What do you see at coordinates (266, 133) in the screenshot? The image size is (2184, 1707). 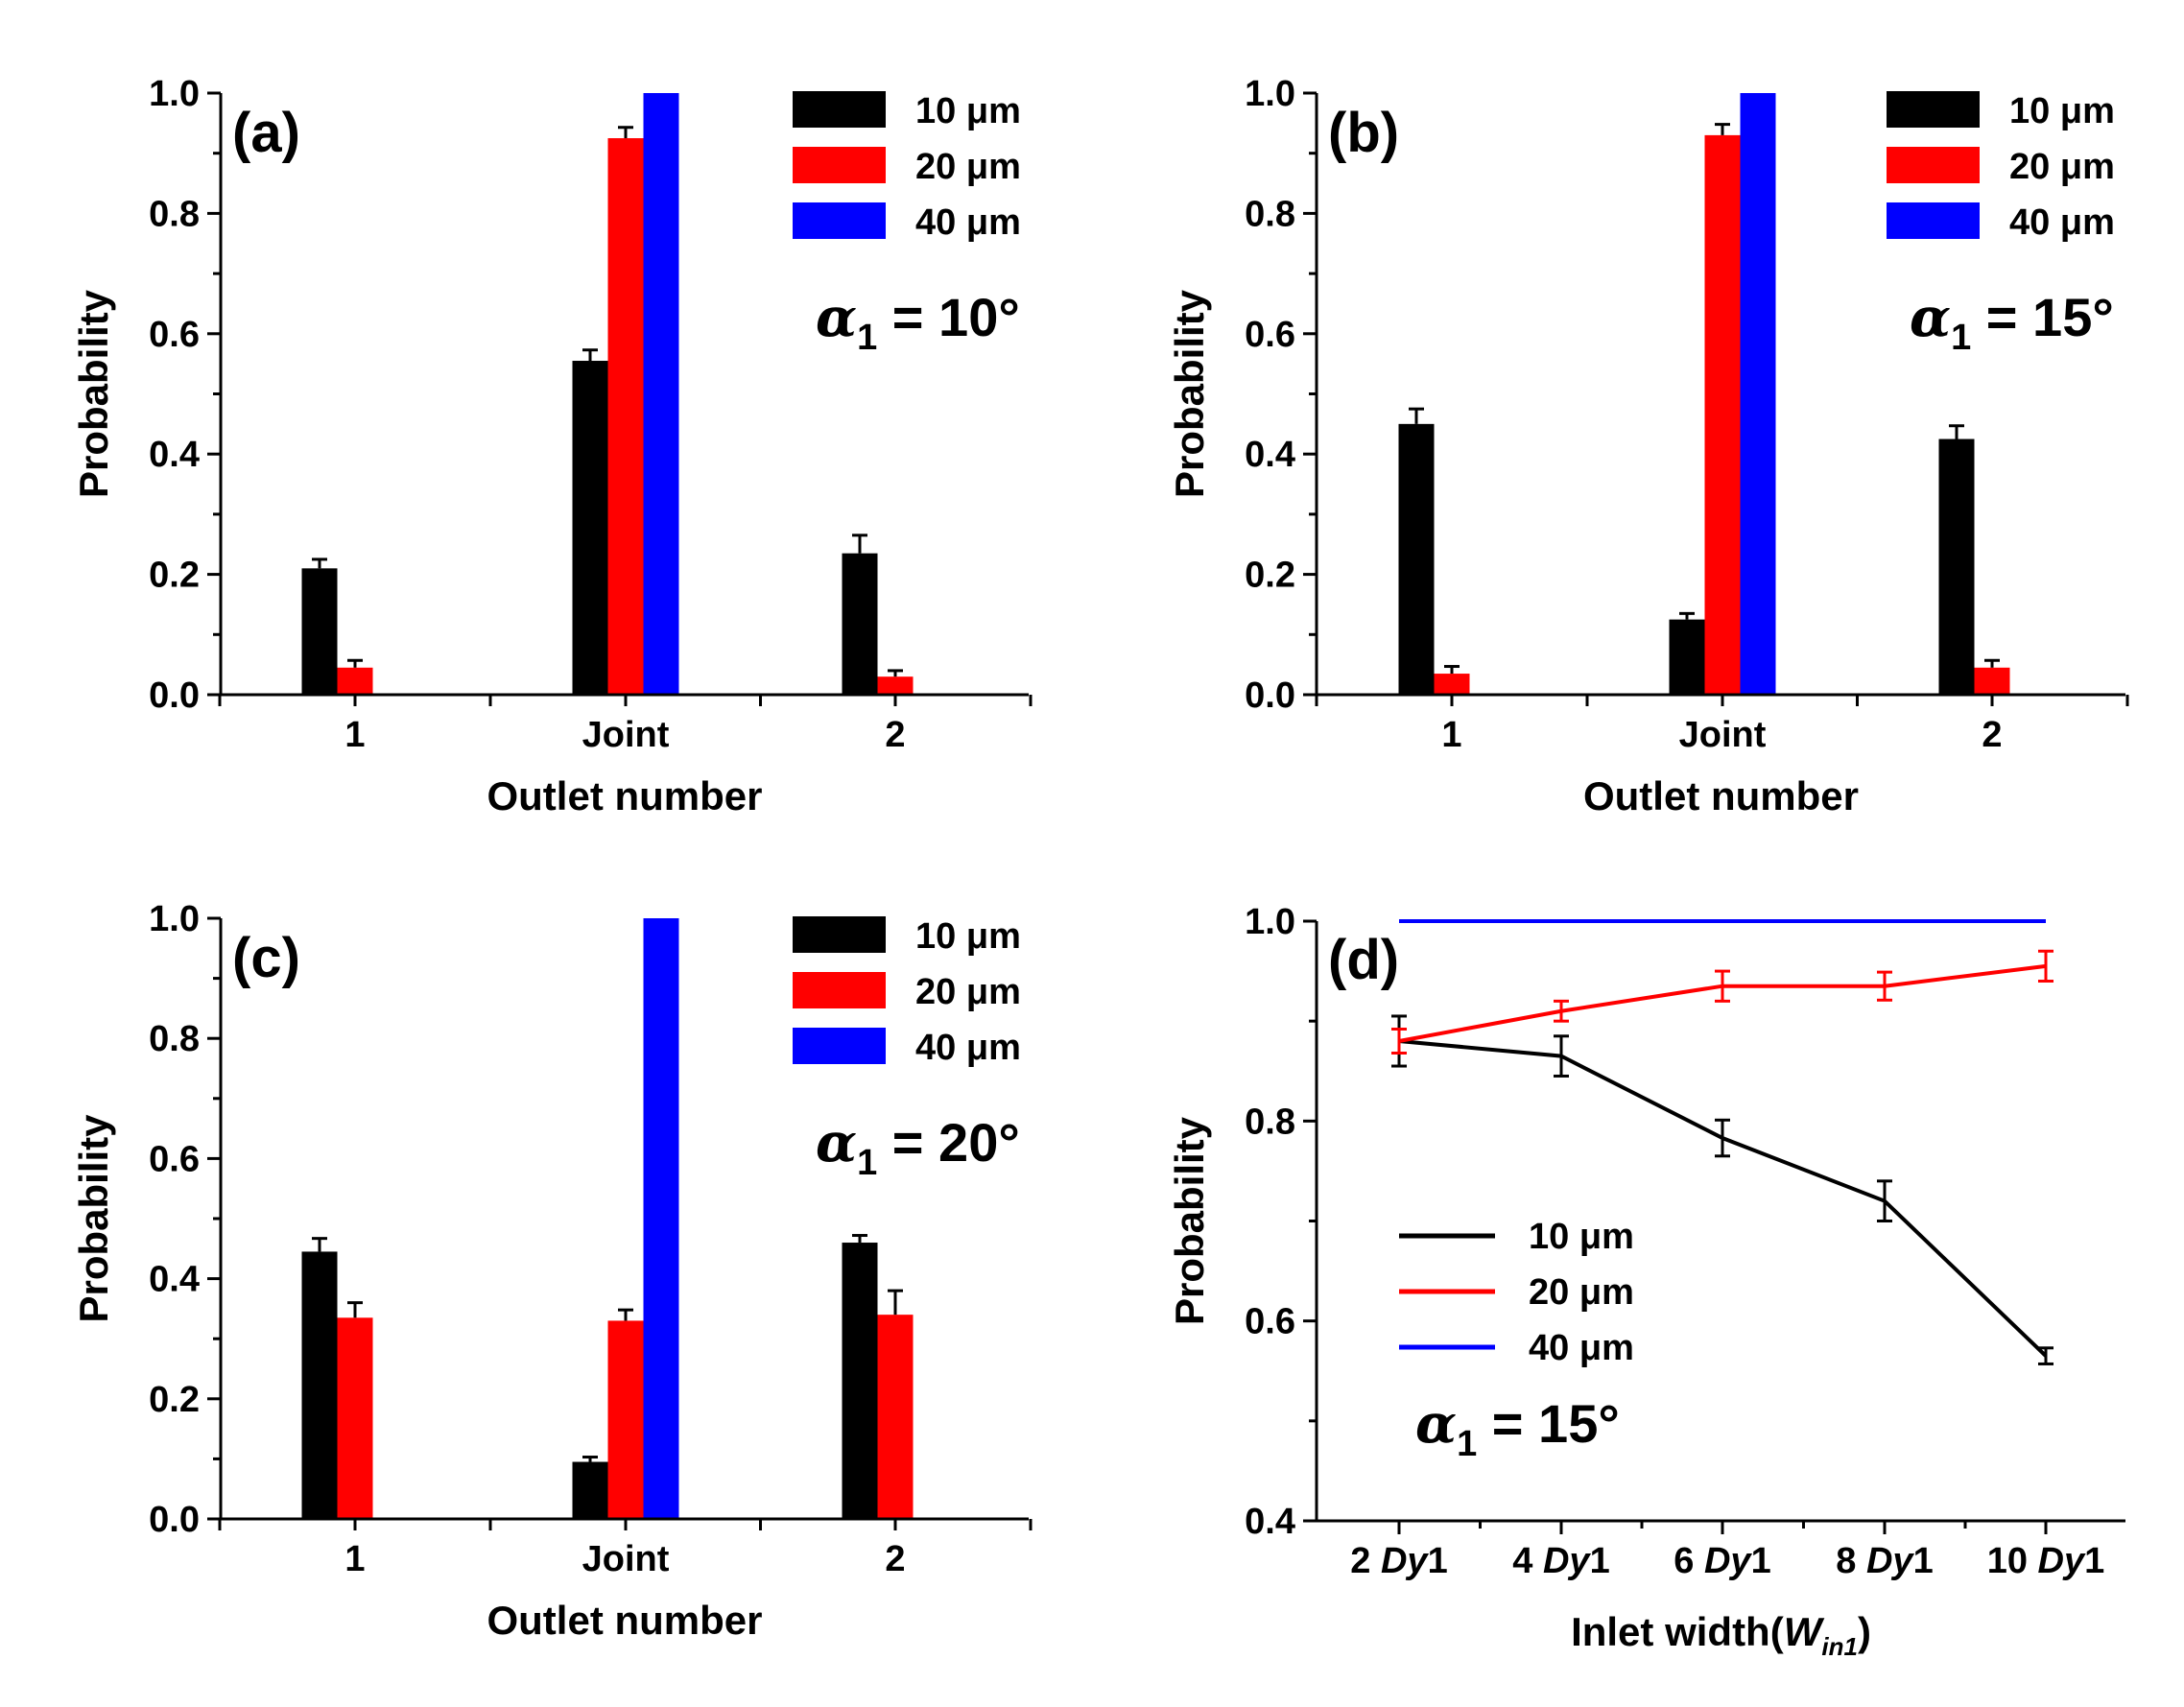 I see `panel-label: (a)` at bounding box center [266, 133].